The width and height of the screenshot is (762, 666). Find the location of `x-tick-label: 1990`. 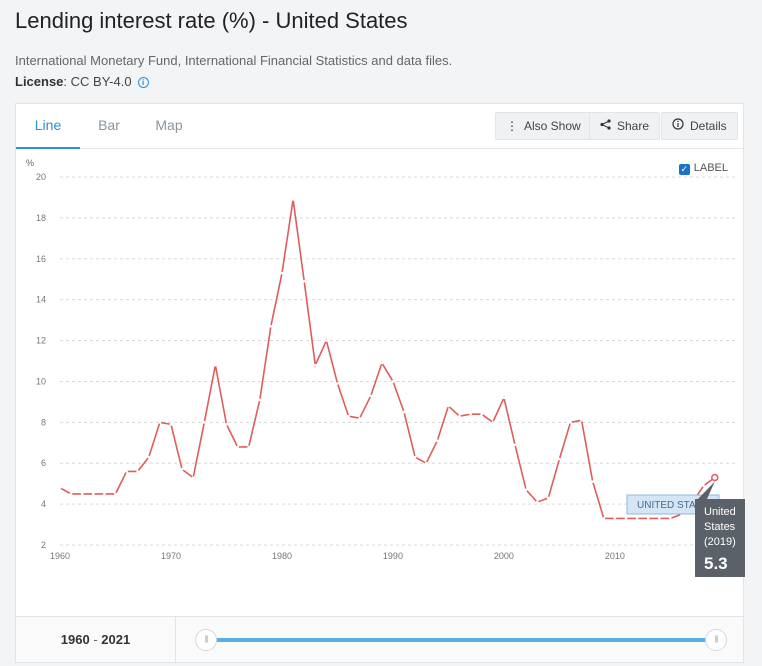

x-tick-label: 1990 is located at coordinates (393, 556).